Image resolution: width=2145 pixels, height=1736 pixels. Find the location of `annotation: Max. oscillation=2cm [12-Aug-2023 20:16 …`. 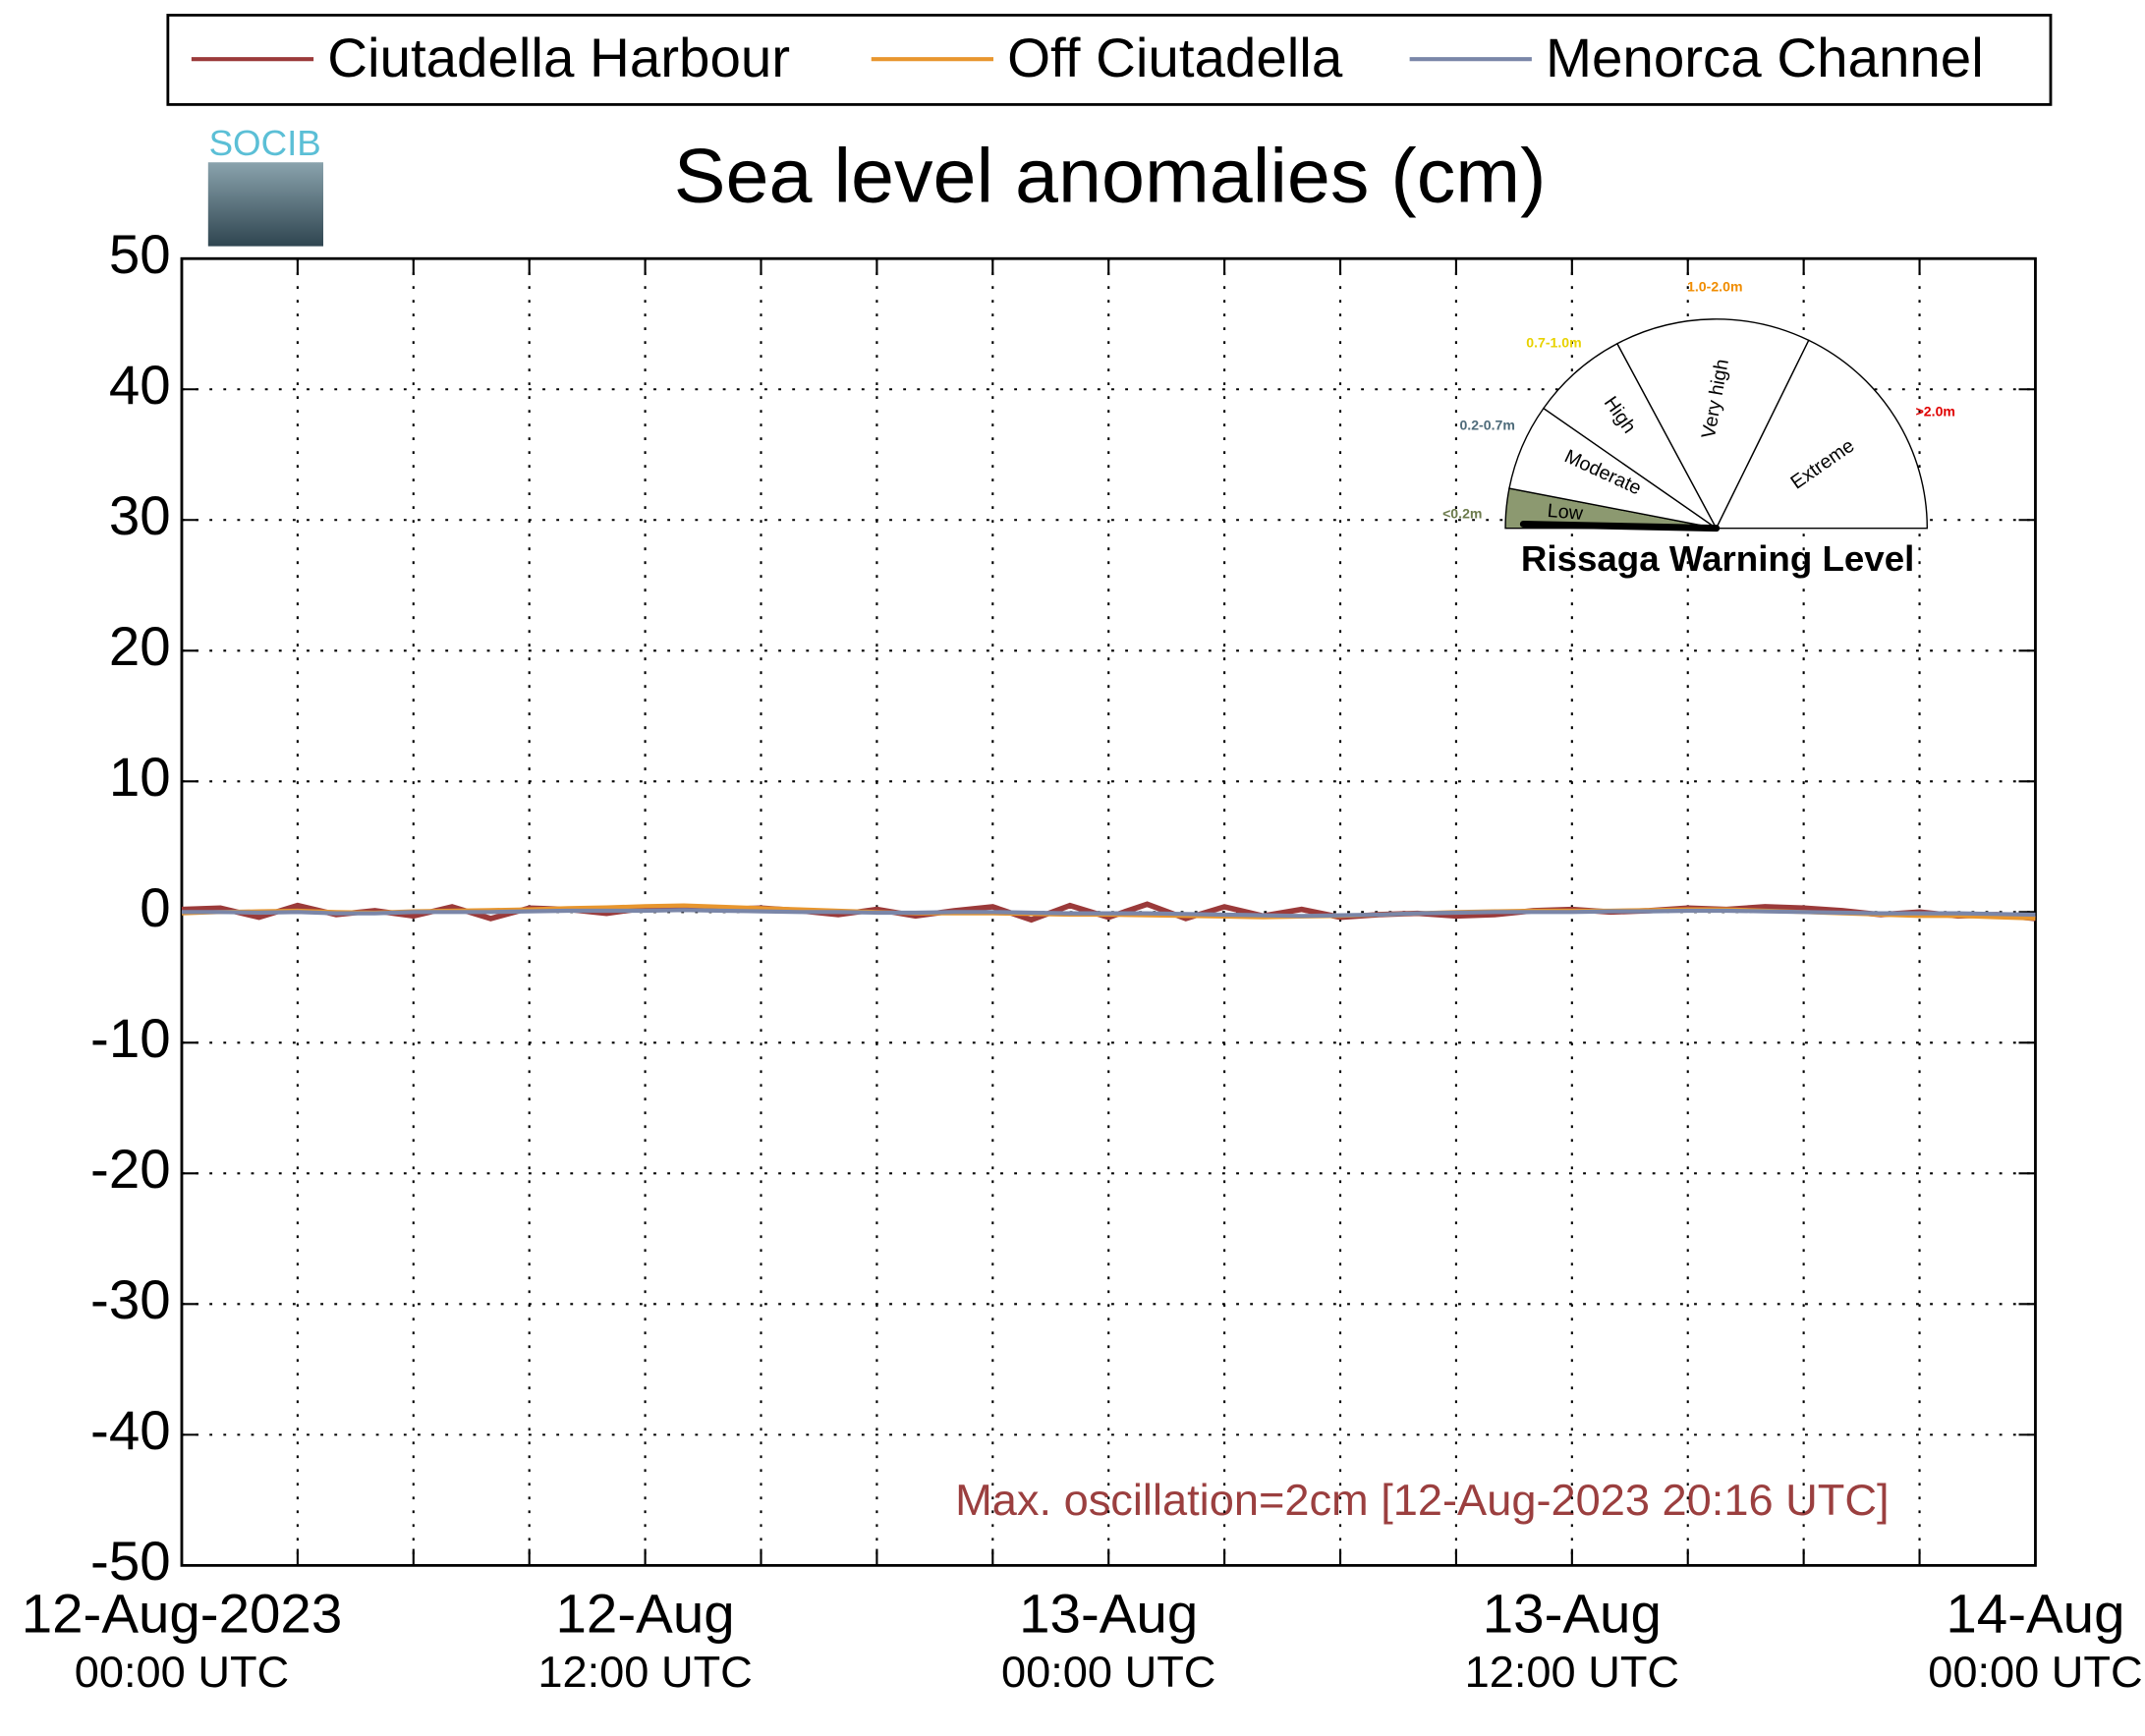

annotation: Max. oscillation=2cm [12-Aug-2023 20:16 … is located at coordinates (1422, 1500).